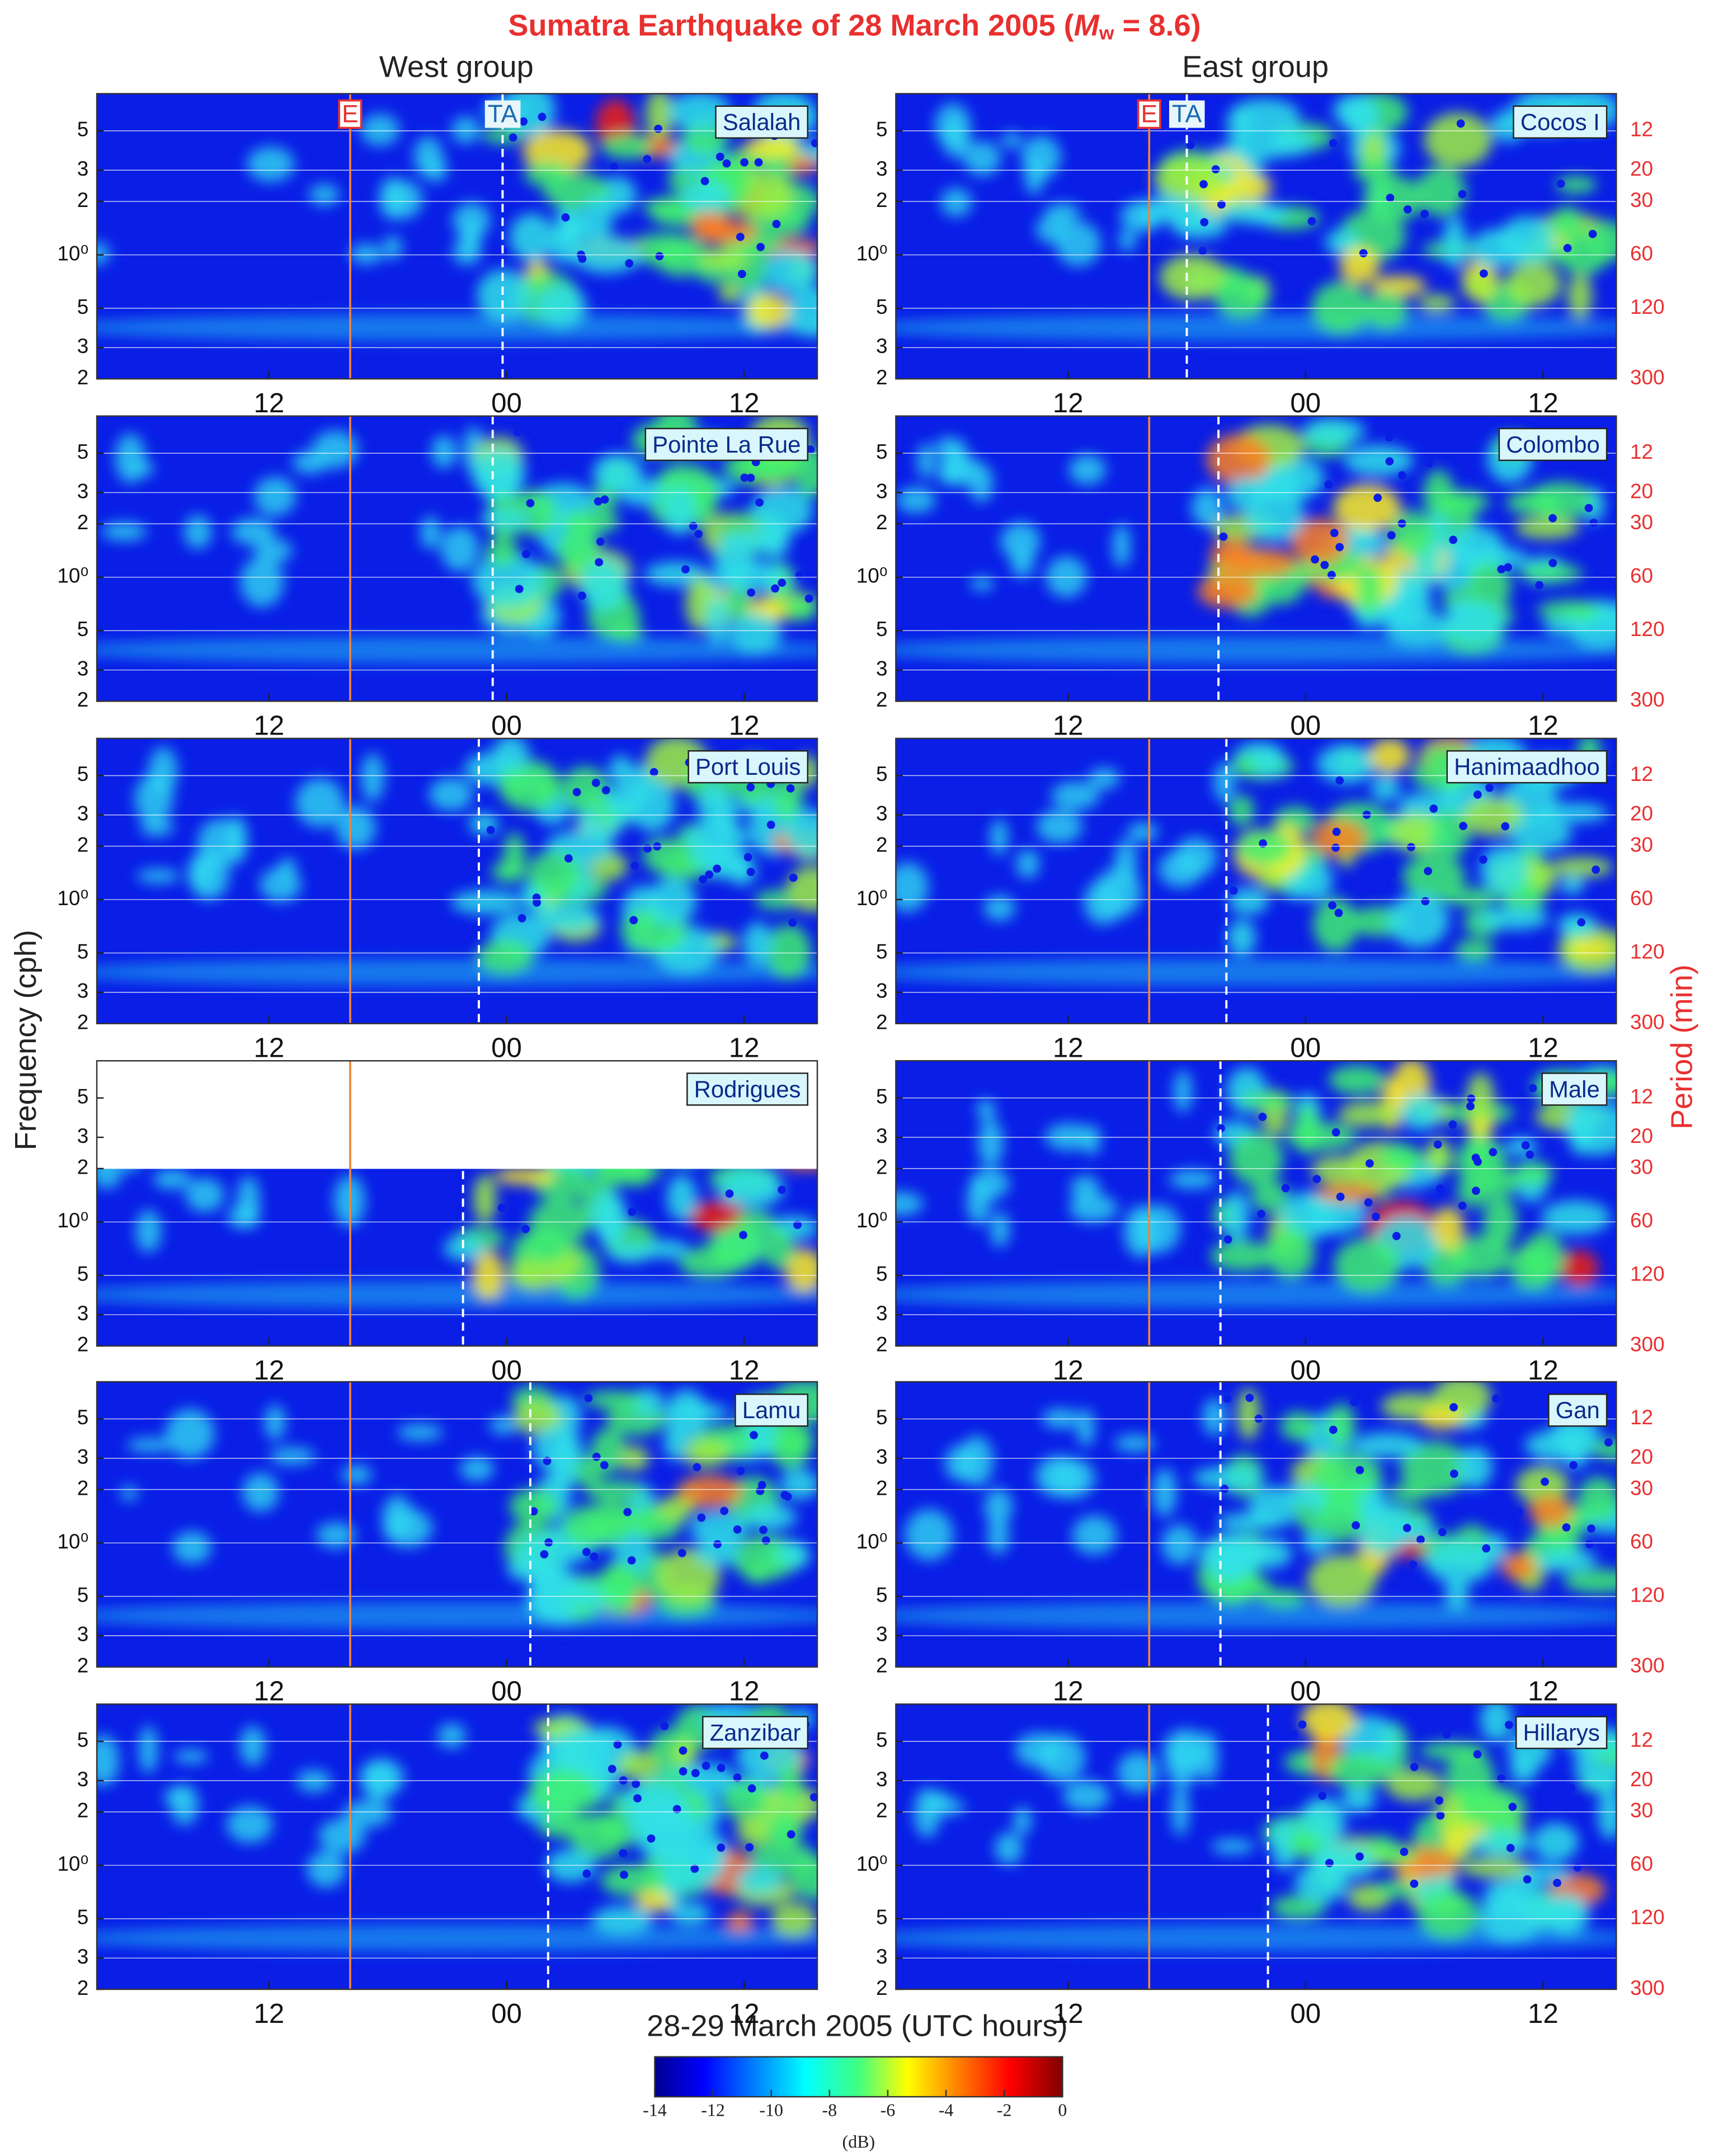 The image size is (1709, 2156). What do you see at coordinates (1062, 2110) in the screenshot?
I see `colorbar-tick-label: 0` at bounding box center [1062, 2110].